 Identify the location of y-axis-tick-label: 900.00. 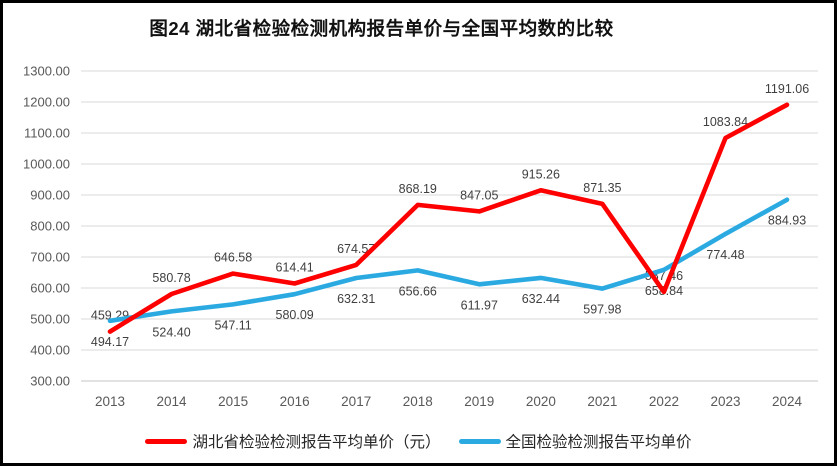
(50, 195).